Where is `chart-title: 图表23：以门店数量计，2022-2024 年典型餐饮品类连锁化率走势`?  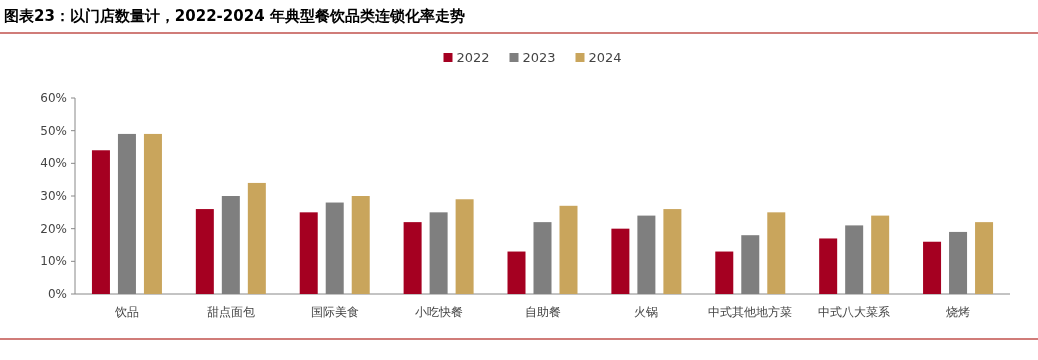 chart-title: 图表23：以门店数量计，2022-2024 年典型餐饮品类连锁化率走势 is located at coordinates (234, 16).